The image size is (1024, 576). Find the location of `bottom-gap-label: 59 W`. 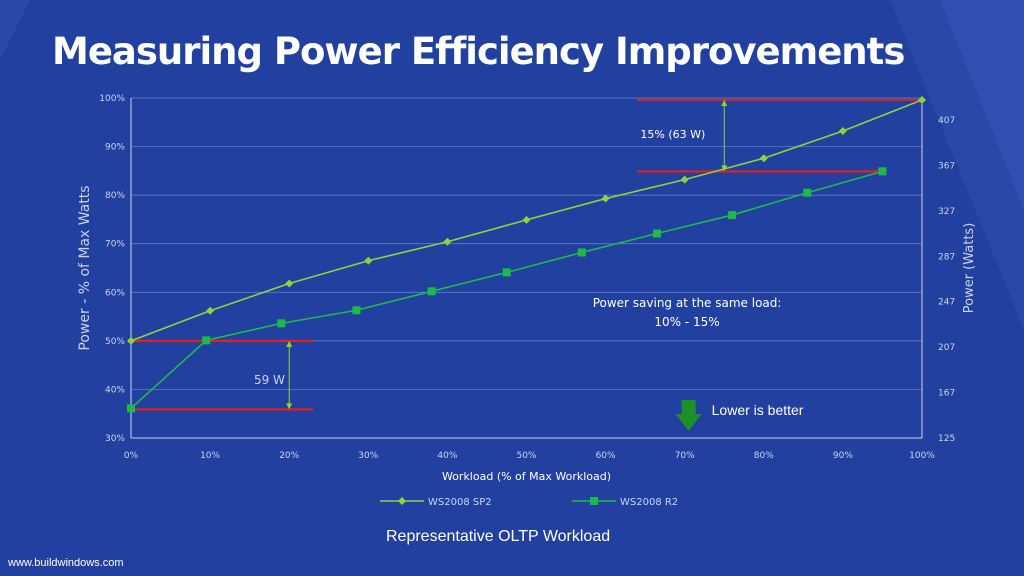

bottom-gap-label: 59 W is located at coordinates (269, 380).